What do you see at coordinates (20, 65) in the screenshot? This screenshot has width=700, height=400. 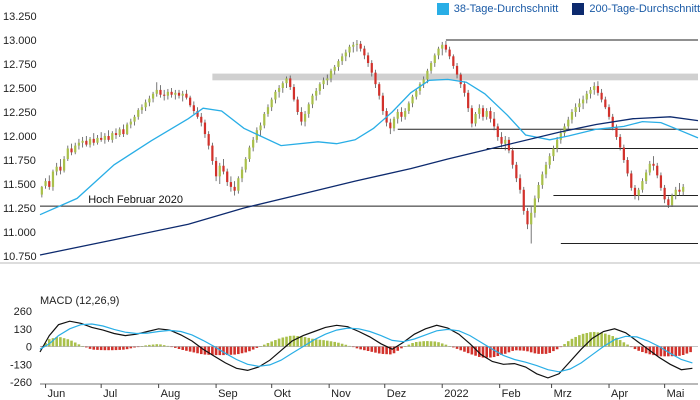 I see `y-tick-label: 12.750` at bounding box center [20, 65].